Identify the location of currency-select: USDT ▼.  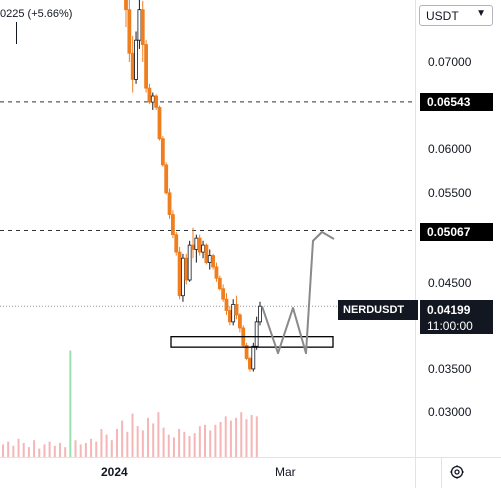
(456, 15).